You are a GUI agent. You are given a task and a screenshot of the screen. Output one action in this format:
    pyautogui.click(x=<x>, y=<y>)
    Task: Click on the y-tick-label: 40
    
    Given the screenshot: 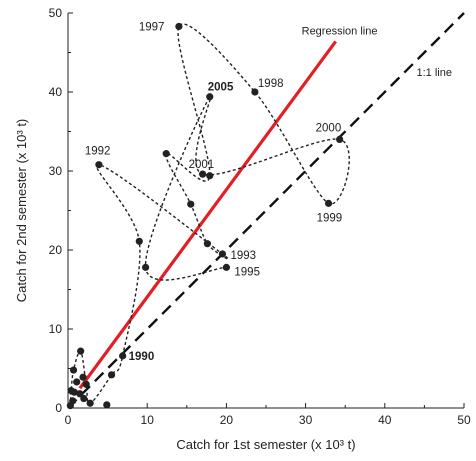 What is the action you would take?
    pyautogui.click(x=56, y=92)
    